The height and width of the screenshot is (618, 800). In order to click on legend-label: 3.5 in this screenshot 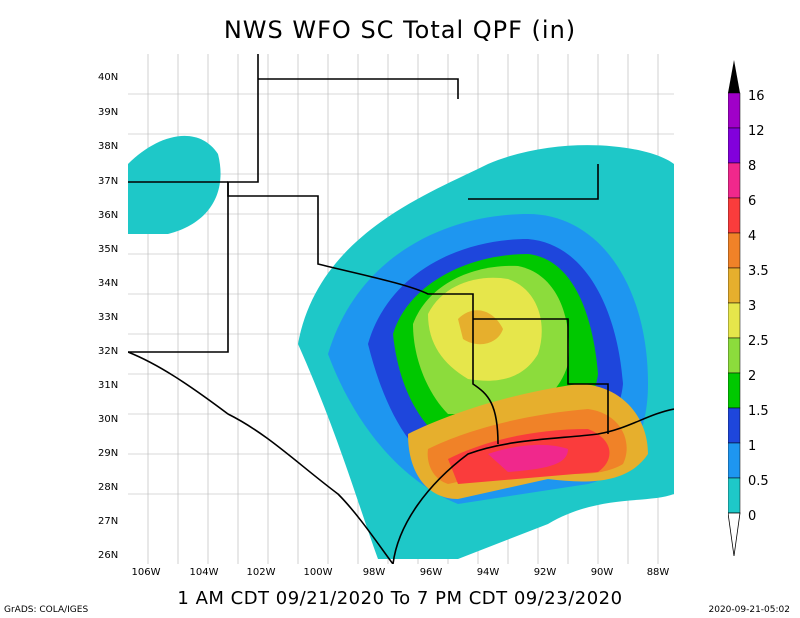, I will do `click(758, 271)`.